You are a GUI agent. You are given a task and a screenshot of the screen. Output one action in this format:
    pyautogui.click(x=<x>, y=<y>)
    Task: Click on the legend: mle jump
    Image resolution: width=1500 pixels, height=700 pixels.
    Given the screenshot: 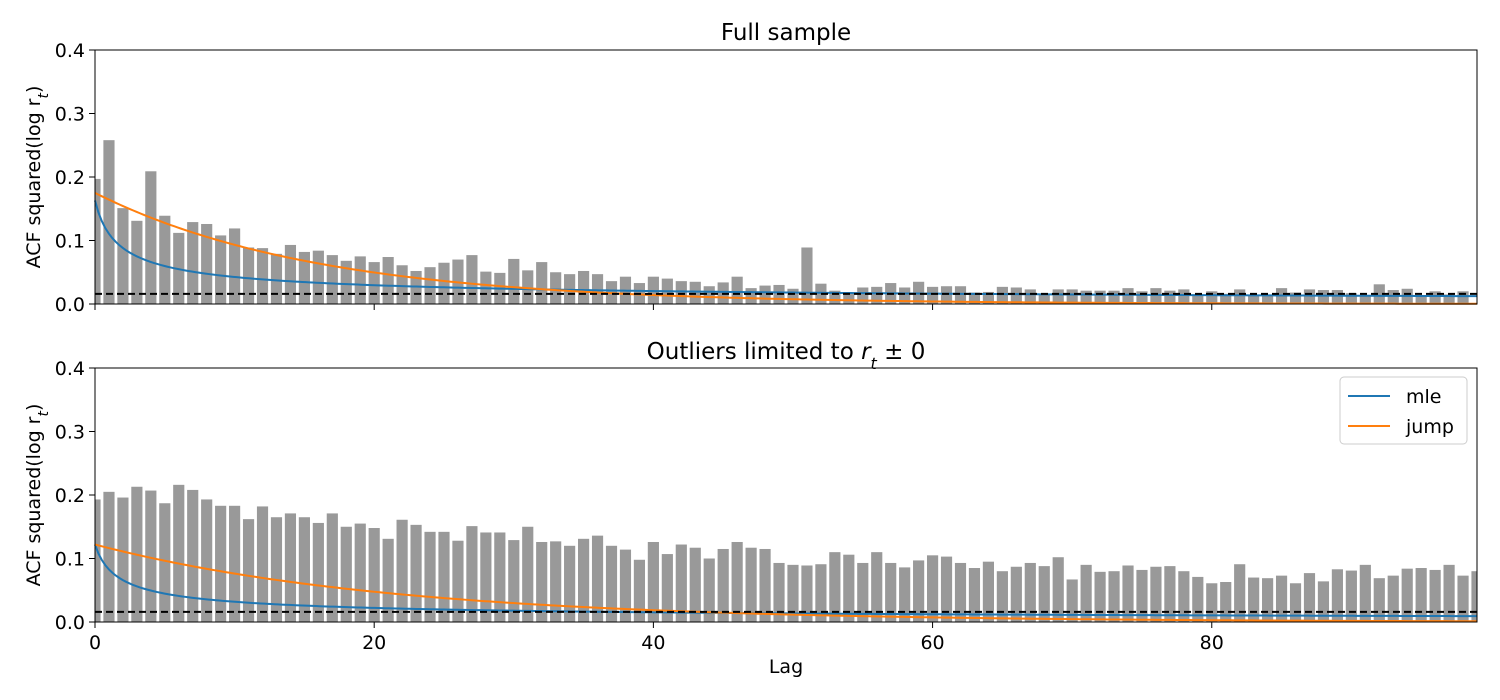 What is the action you would take?
    pyautogui.click(x=1403, y=410)
    